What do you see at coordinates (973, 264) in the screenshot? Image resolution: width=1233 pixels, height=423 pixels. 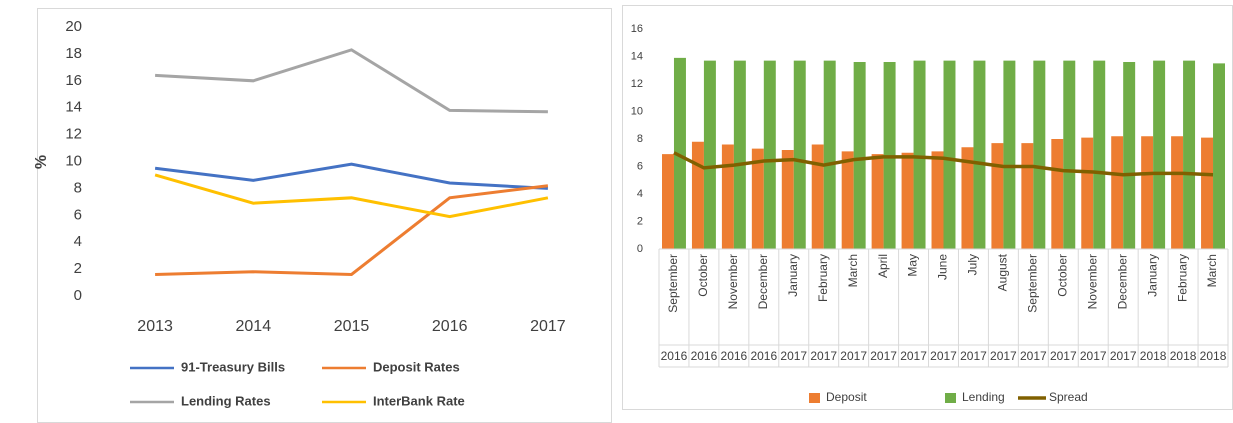 I see `x-tick-label: July` at bounding box center [973, 264].